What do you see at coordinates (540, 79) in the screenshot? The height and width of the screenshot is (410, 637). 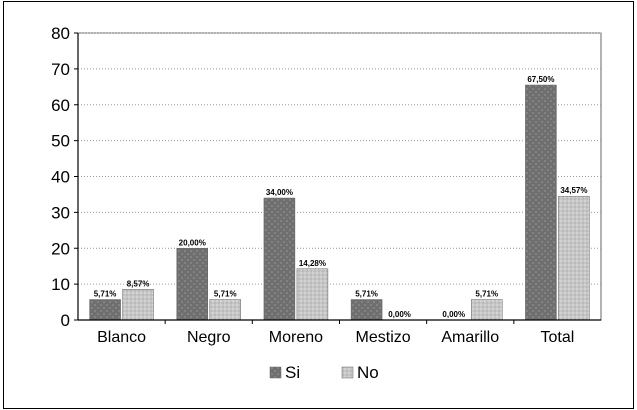 I see `data-label: 67,50%` at bounding box center [540, 79].